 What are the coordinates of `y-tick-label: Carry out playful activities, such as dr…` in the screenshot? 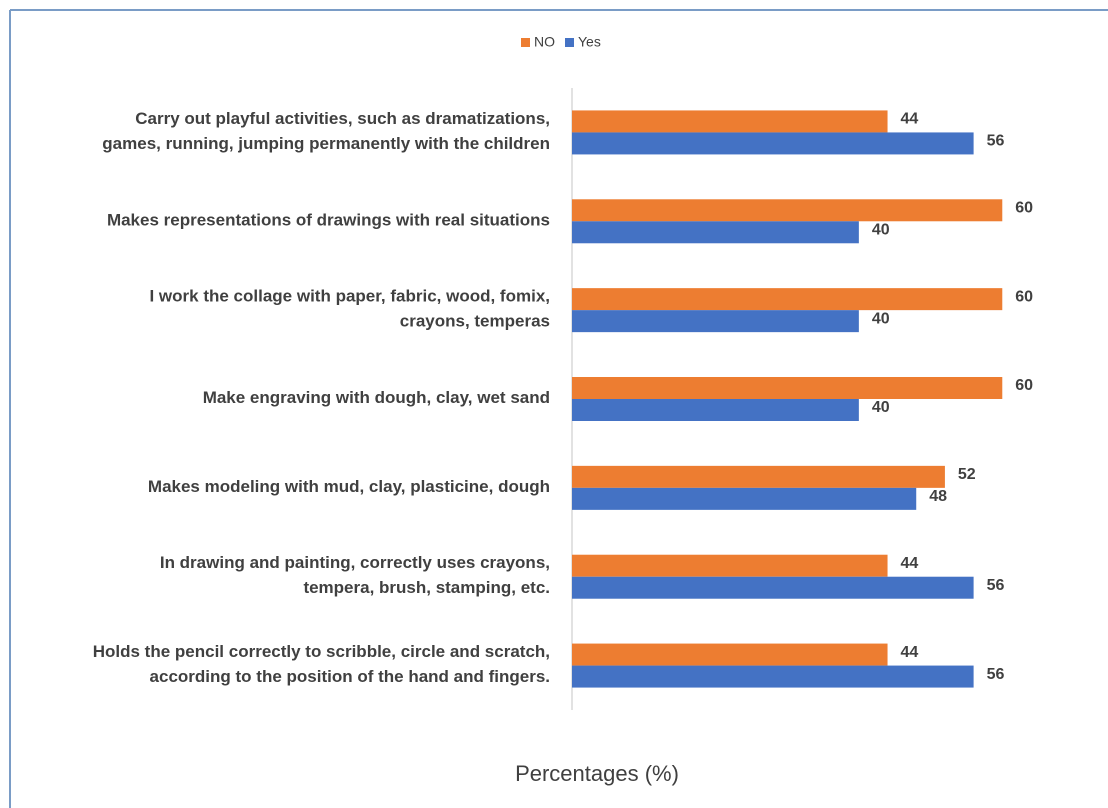 It's located at (326, 131).